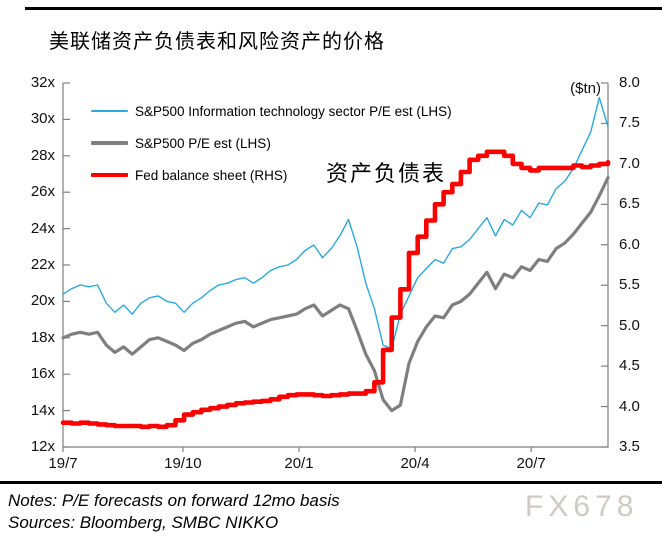 The height and width of the screenshot is (546, 662). I want to click on legend-label: Fed balance sheet (RHS), so click(211, 175).